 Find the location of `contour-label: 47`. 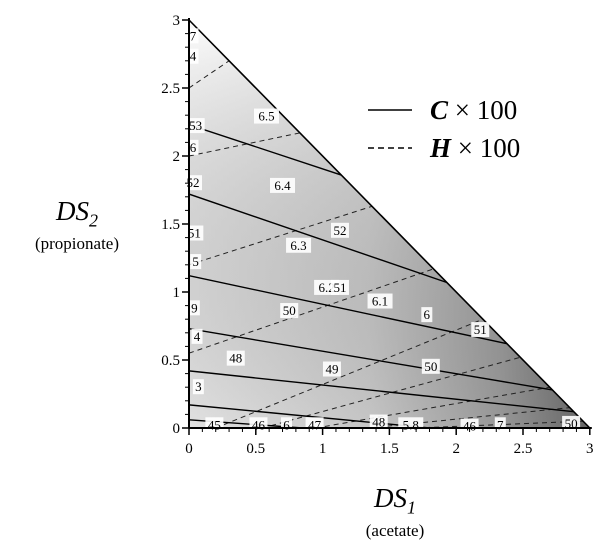

contour-label: 47 is located at coordinates (315, 424).